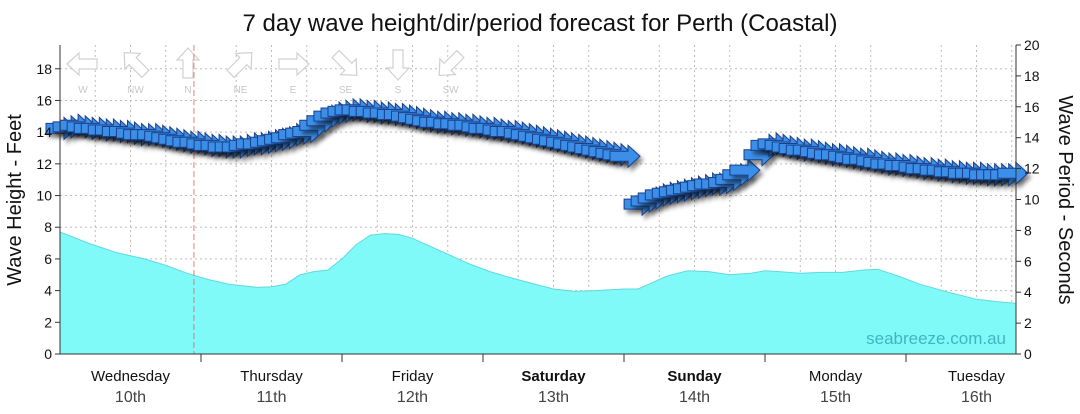 This screenshot has height=414, width=1080. Describe the element at coordinates (412, 397) in the screenshot. I see `day-number-label: 12th` at that location.